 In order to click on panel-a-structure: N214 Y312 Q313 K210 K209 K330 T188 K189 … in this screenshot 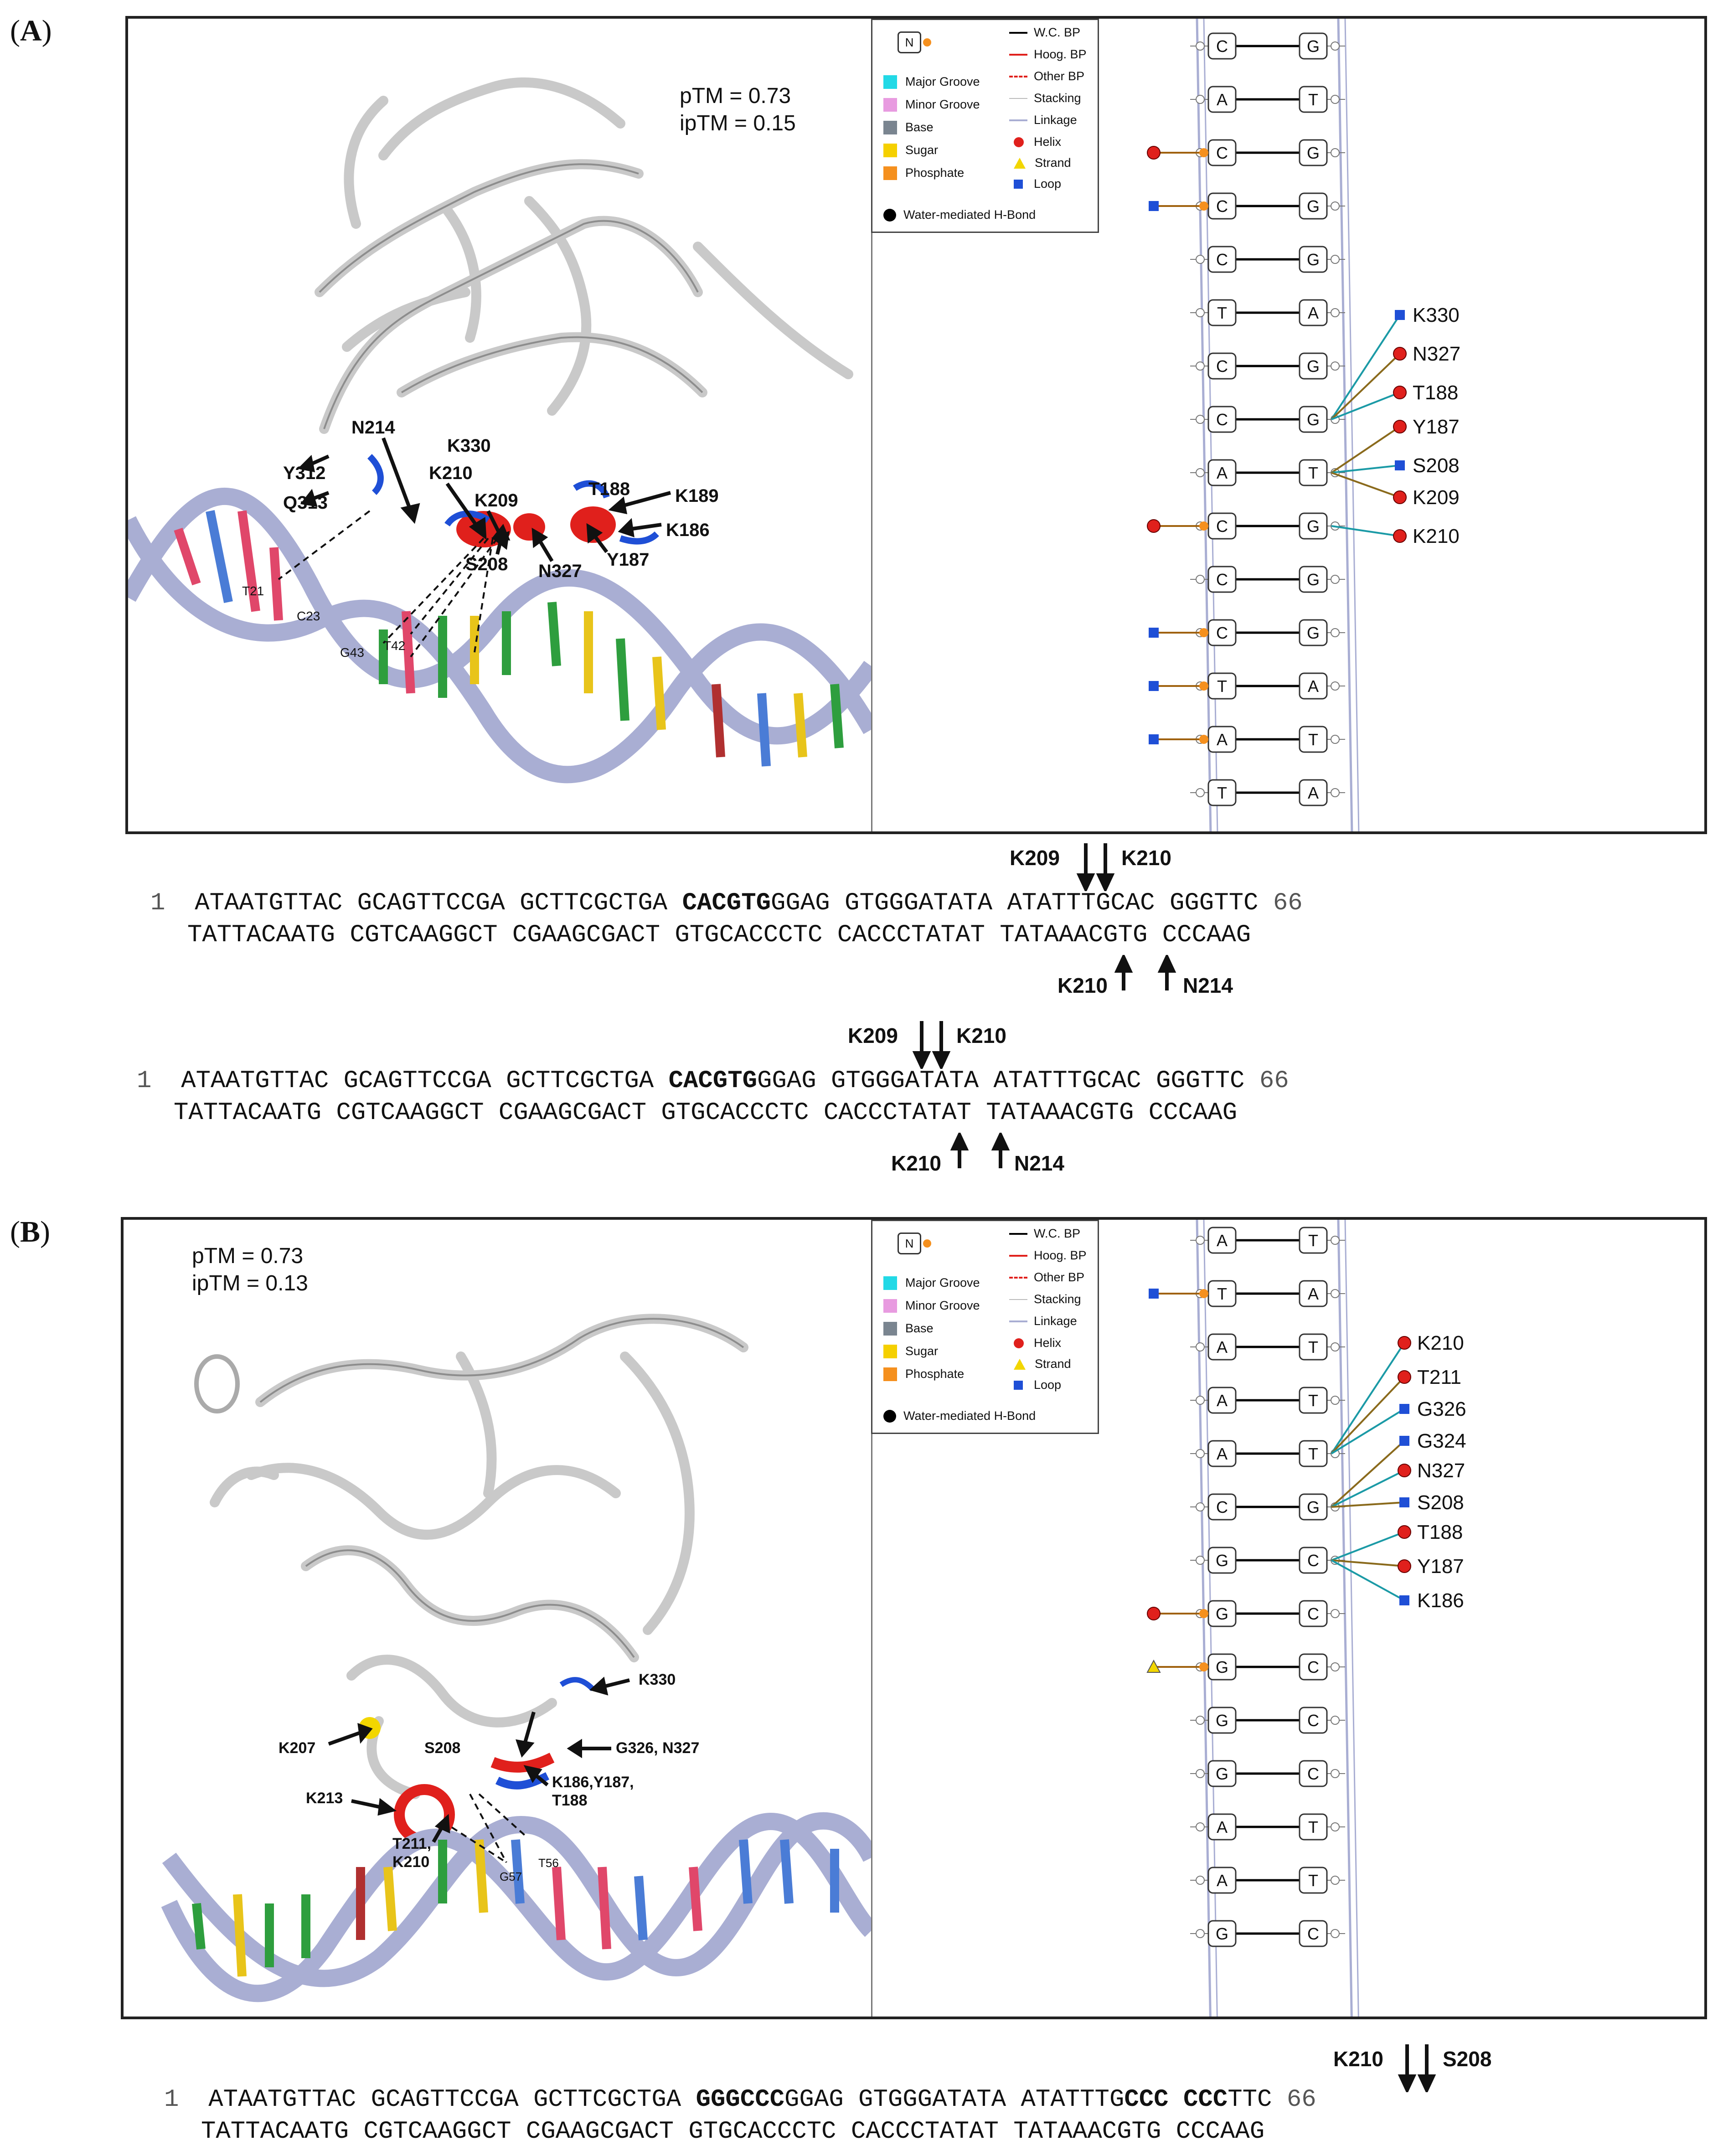, I will do `click(499, 430)`.